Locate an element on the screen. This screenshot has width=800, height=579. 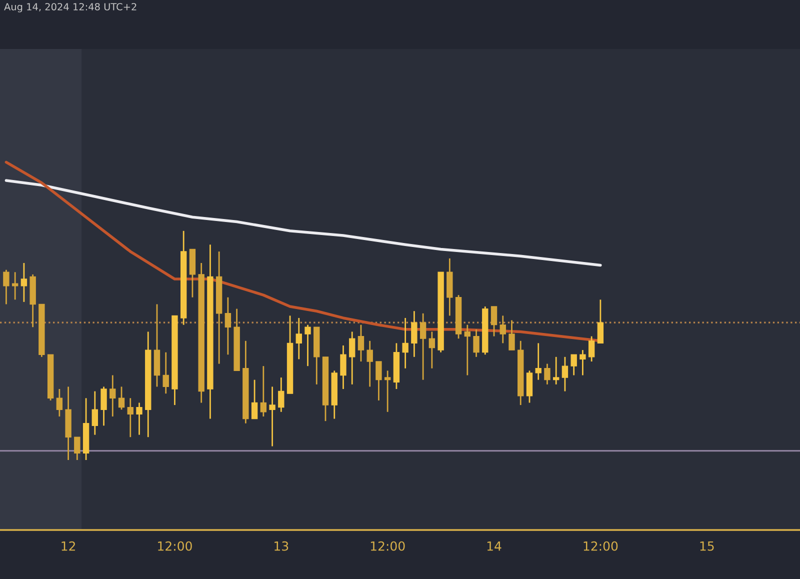
x-tick-label: 12 is located at coordinates (68, 546).